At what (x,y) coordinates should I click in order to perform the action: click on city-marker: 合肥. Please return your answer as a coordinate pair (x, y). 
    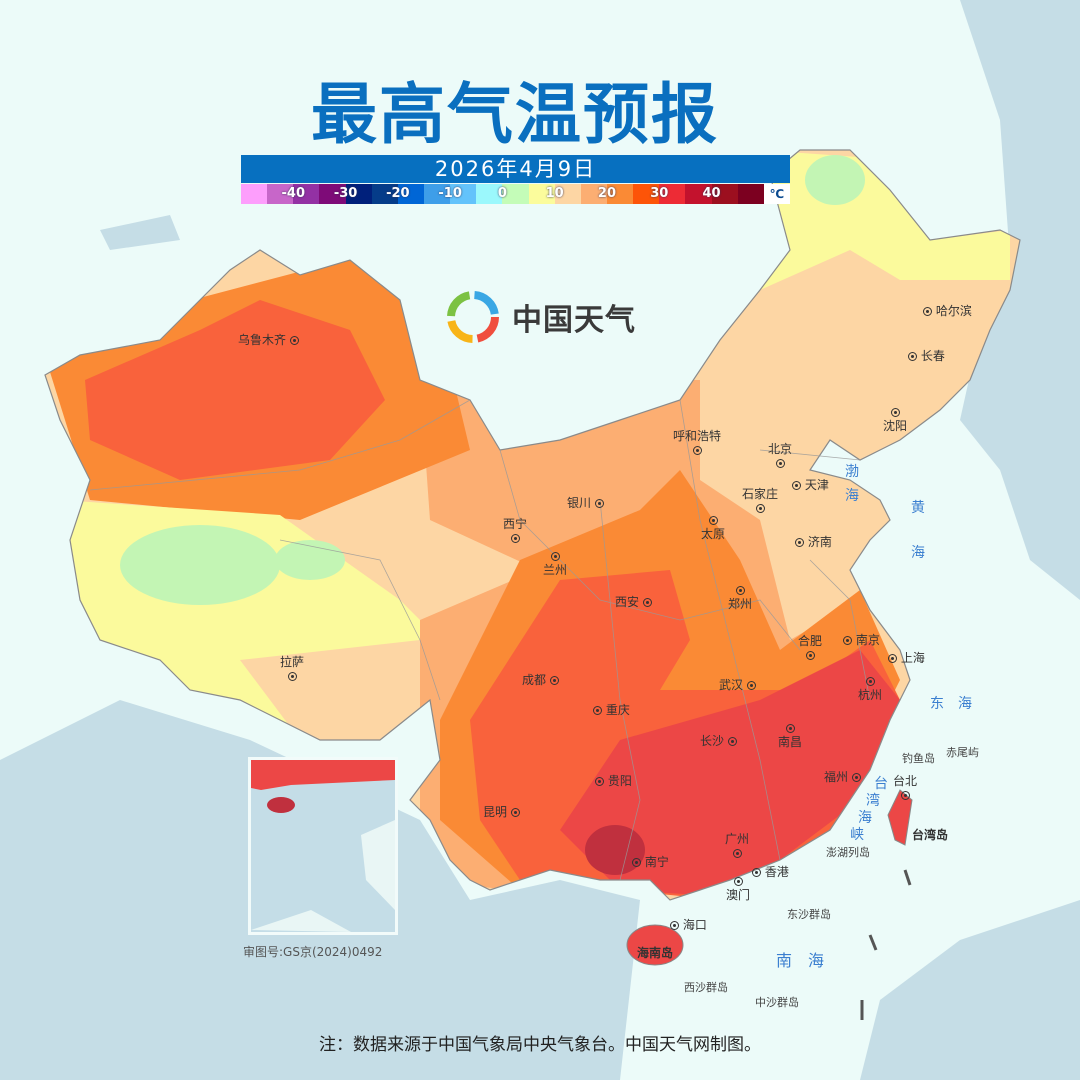
    Looking at the image, I should click on (810, 648).